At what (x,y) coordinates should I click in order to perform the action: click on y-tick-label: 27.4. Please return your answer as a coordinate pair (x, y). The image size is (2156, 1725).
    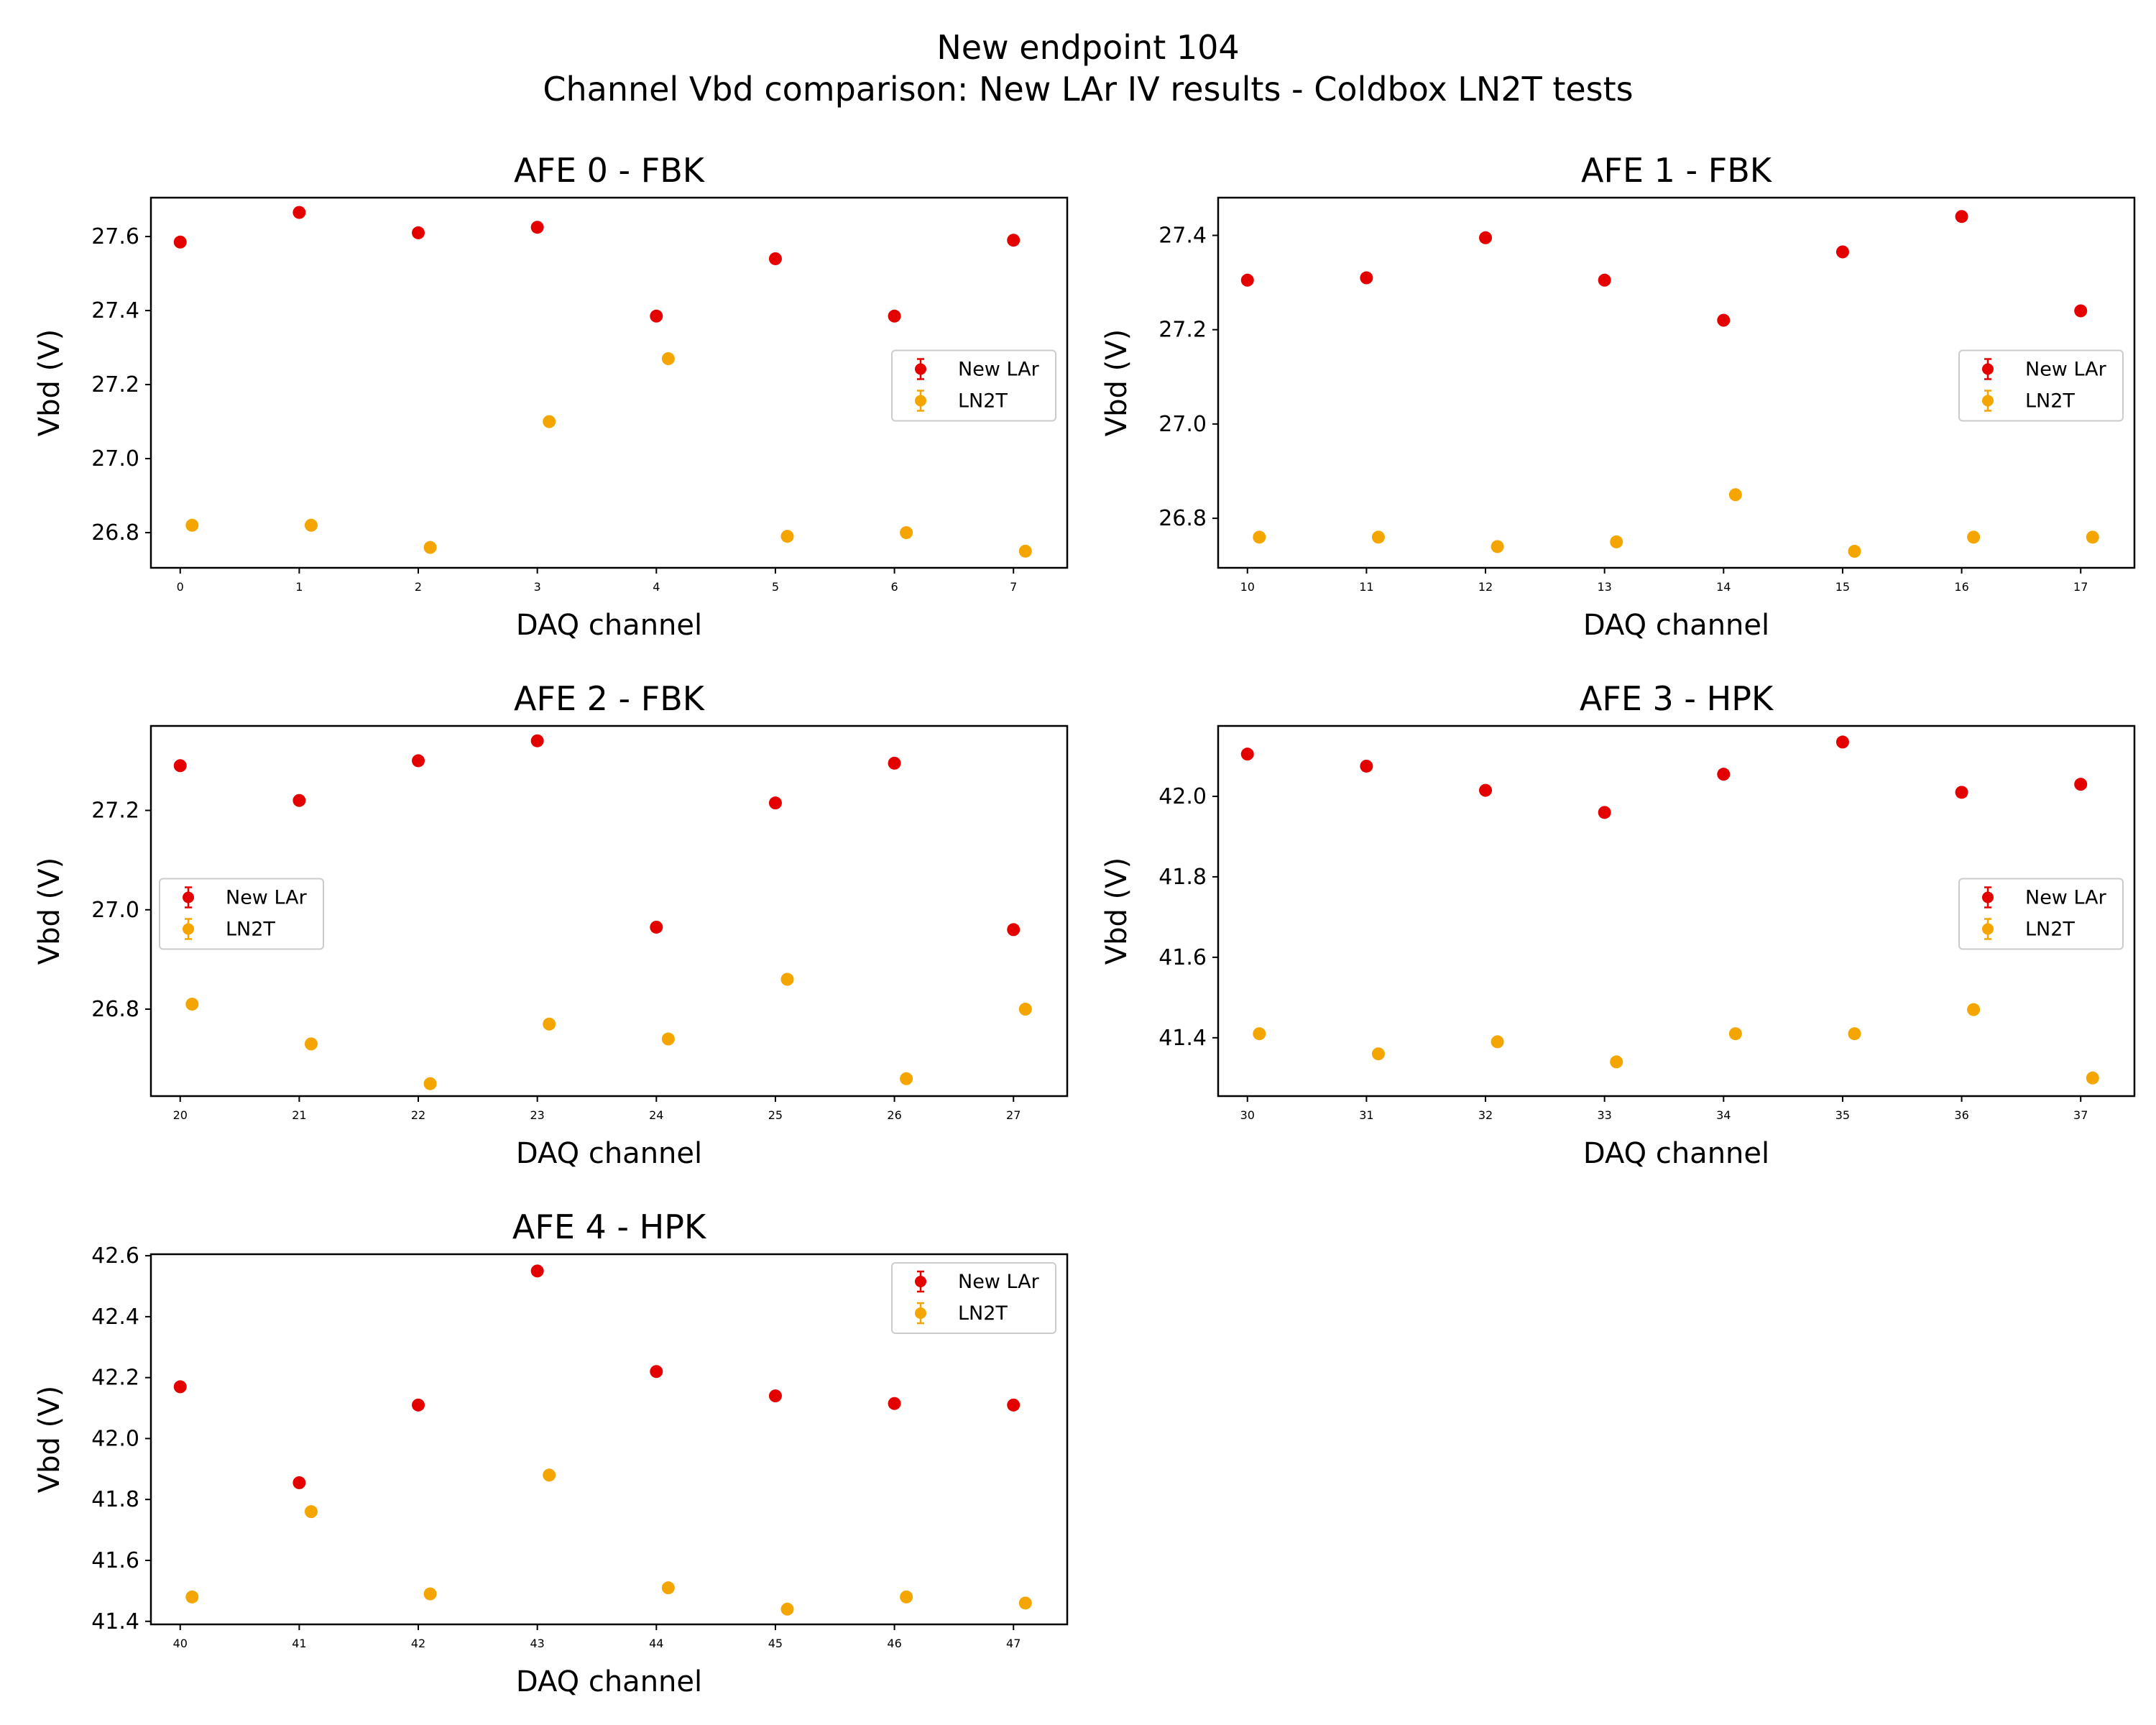
    Looking at the image, I should click on (1182, 235).